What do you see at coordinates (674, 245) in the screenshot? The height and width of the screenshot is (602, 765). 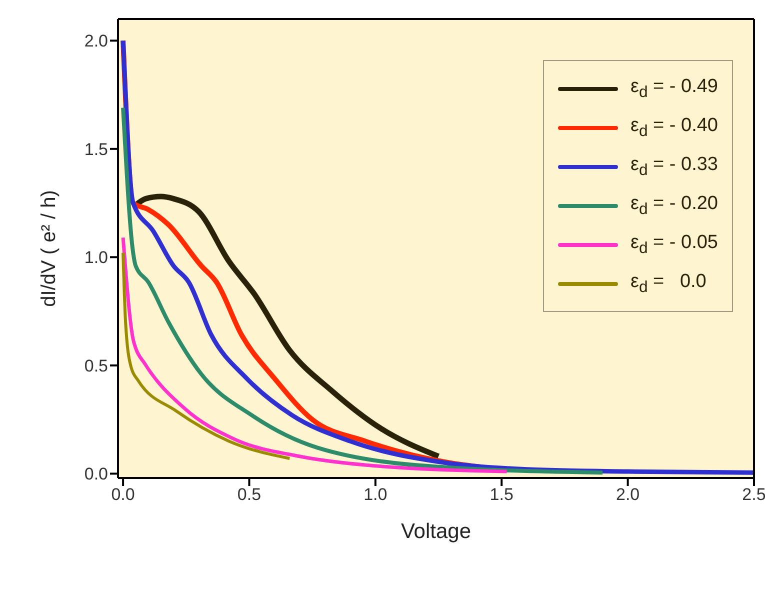 I see `legend-label: ε$_{d}$ = - 0.05` at bounding box center [674, 245].